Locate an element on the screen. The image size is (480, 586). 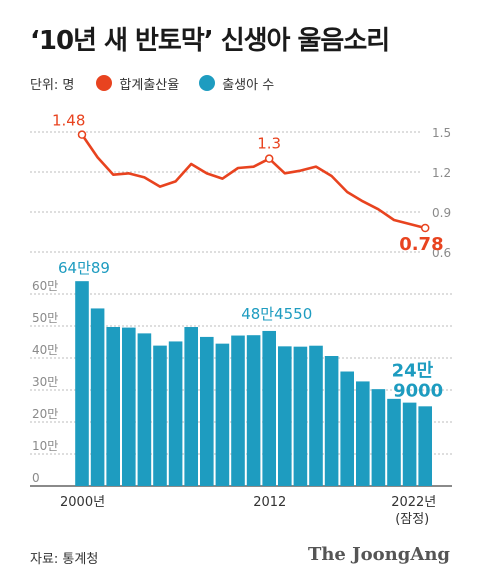
x-tick-label: 2000년 is located at coordinates (82, 502).